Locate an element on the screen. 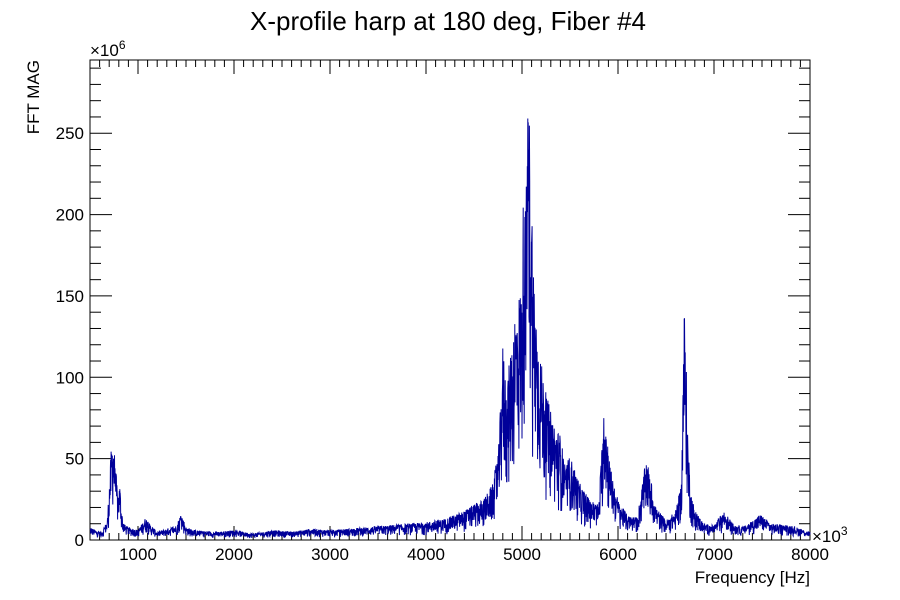 The image size is (900, 600). x-multiplier-base: ×10 is located at coordinates (826, 536).